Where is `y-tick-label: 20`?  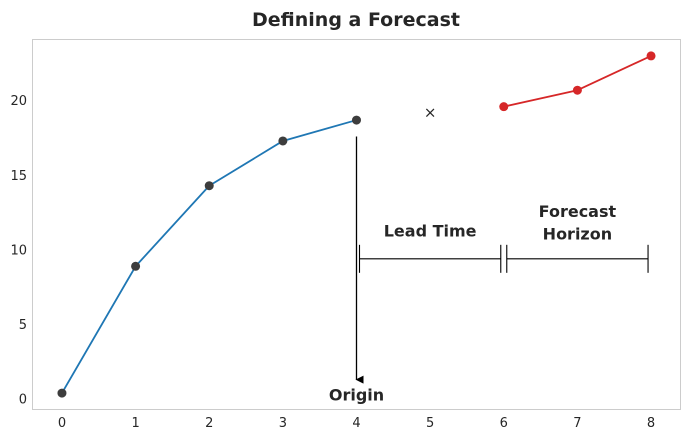 y-tick-label: 20 is located at coordinates (18, 101).